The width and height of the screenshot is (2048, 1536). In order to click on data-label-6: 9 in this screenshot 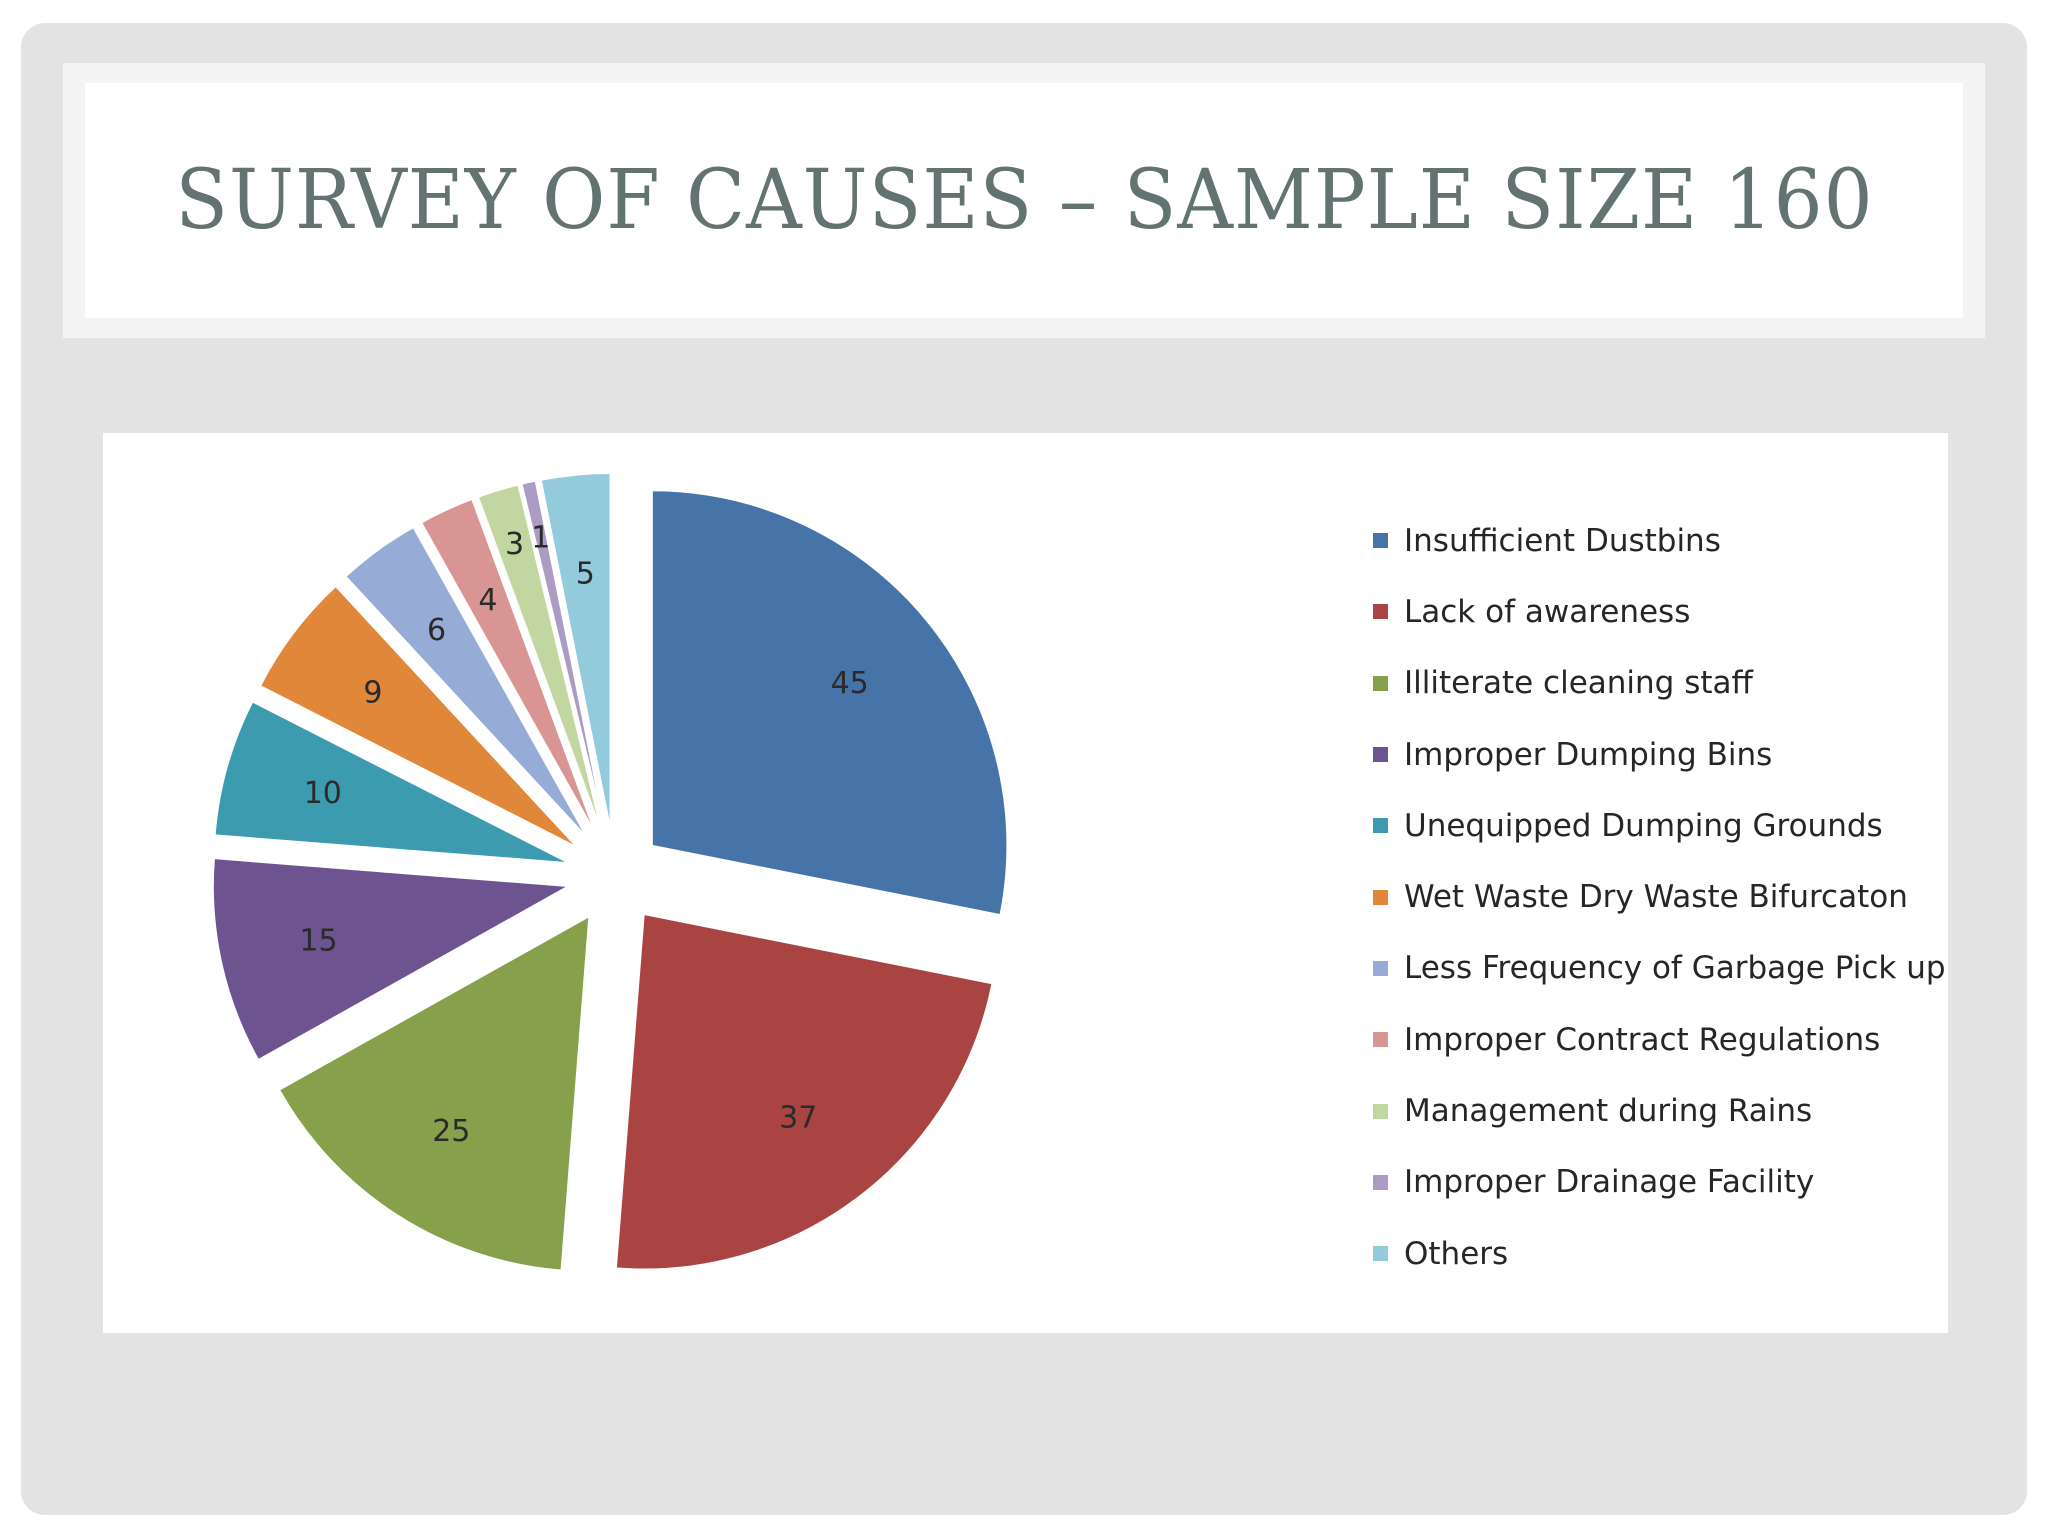, I will do `click(372, 692)`.